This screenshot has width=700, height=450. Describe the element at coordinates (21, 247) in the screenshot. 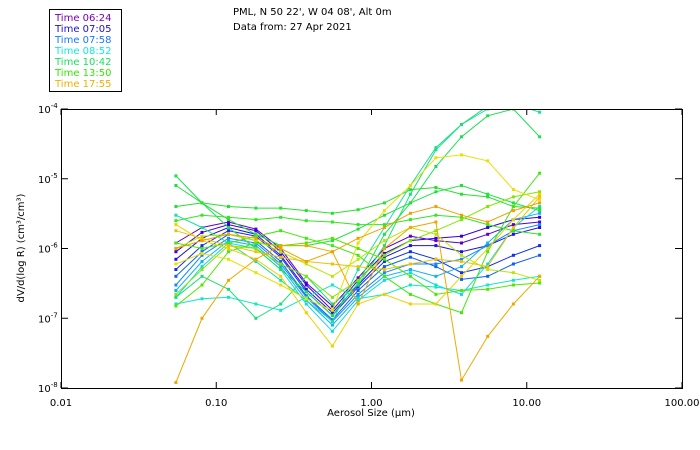

I see `y-axis-label: dV/d(log R) (cm³/cm³)` at that location.